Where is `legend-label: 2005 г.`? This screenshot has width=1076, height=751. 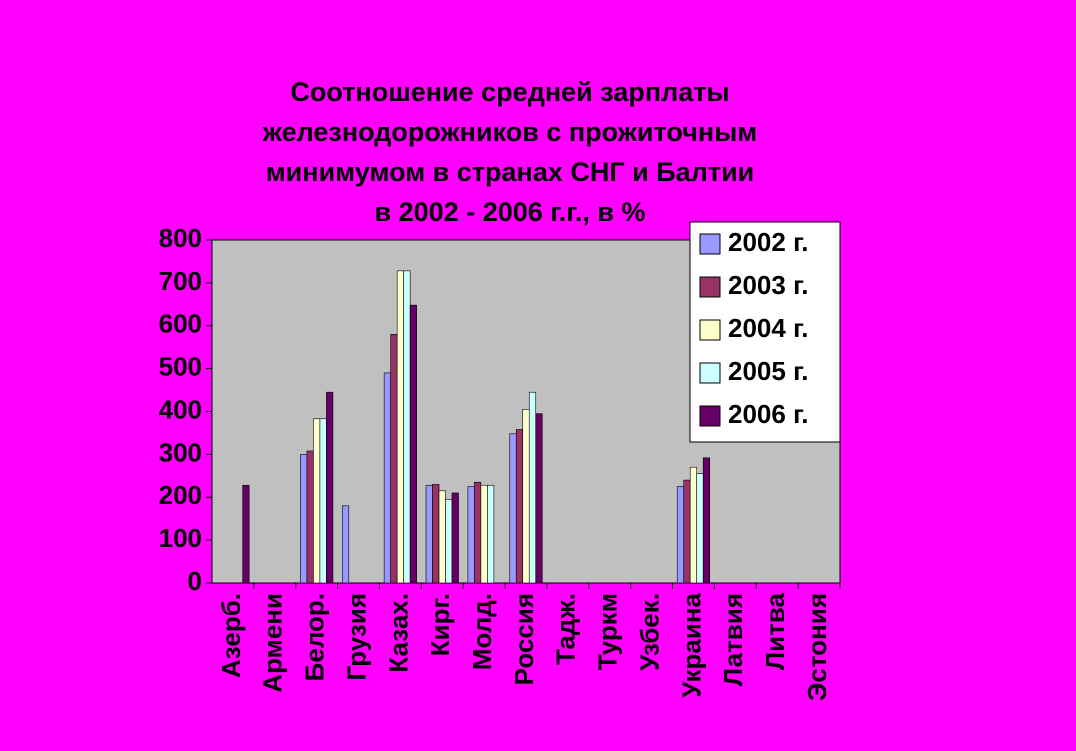 legend-label: 2005 г. is located at coordinates (768, 371).